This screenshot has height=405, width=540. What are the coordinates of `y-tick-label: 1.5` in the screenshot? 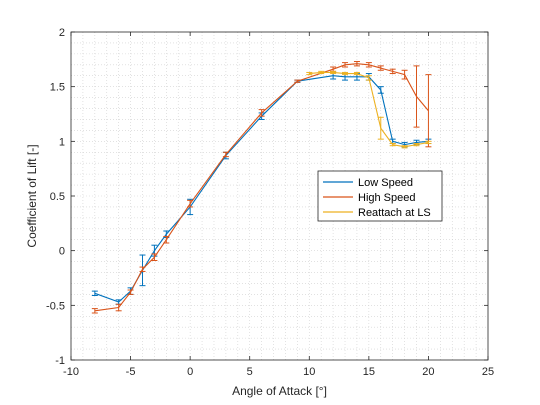 It's located at (57, 88).